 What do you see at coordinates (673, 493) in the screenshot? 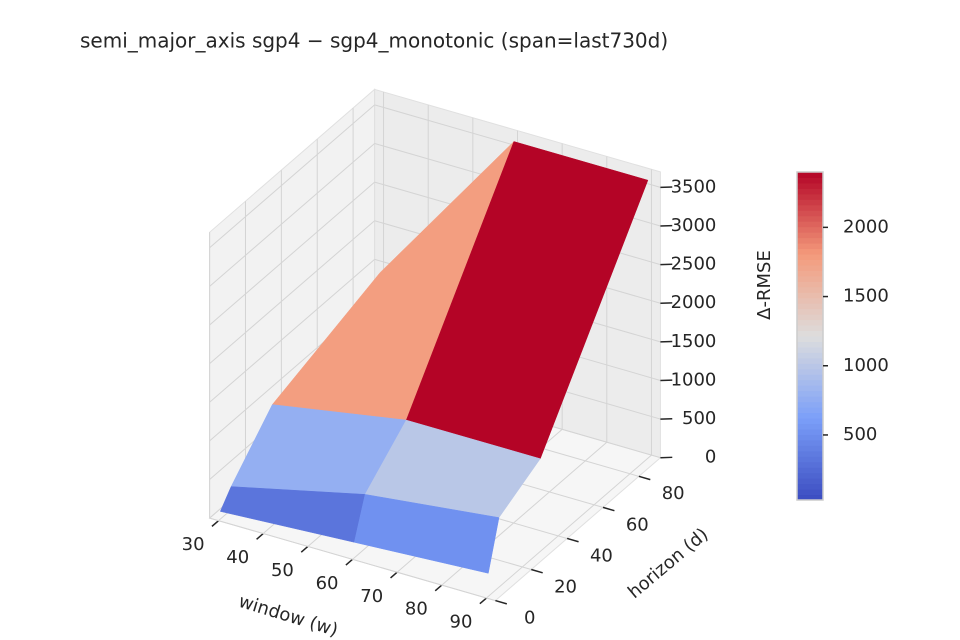
I see `y-tick-label: 80` at bounding box center [673, 493].